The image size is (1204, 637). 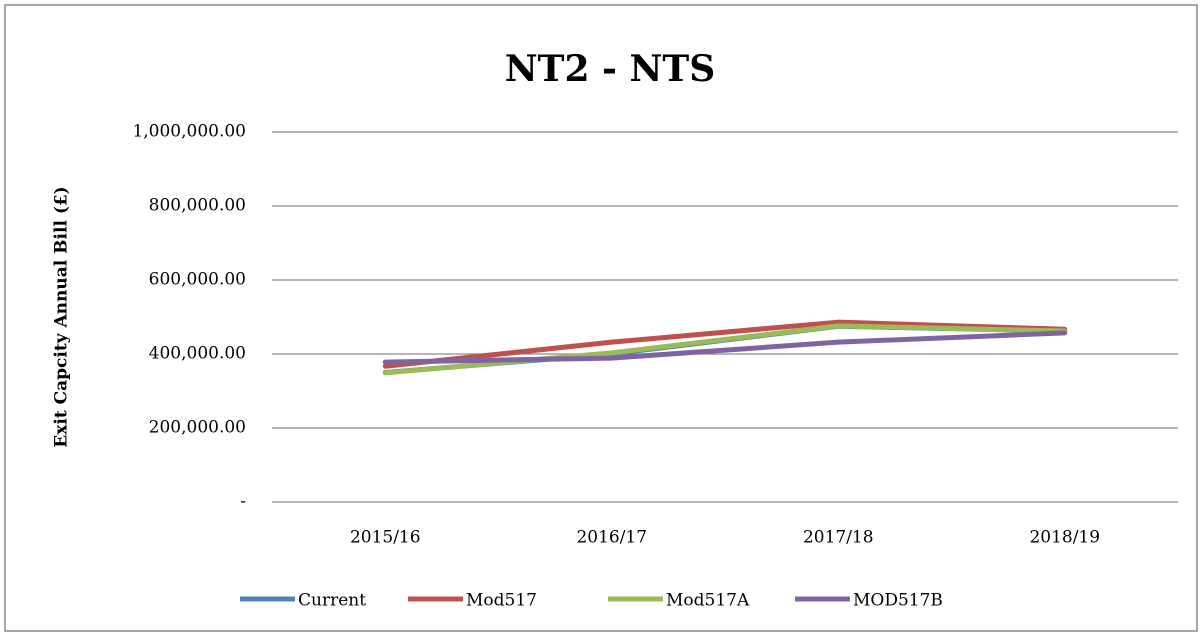 I want to click on x-tick-label: 2016/17, so click(x=611, y=538).